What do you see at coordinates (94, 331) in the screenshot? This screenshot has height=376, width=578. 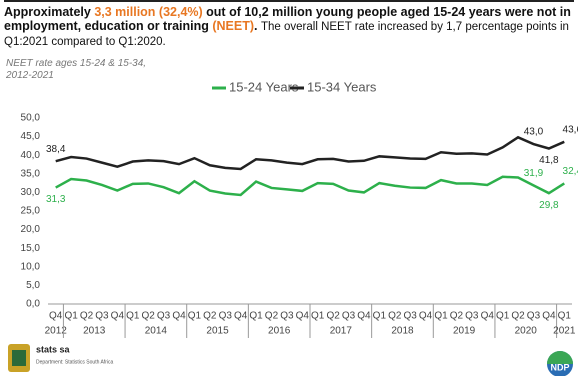 I see `year-label: 2013` at bounding box center [94, 331].